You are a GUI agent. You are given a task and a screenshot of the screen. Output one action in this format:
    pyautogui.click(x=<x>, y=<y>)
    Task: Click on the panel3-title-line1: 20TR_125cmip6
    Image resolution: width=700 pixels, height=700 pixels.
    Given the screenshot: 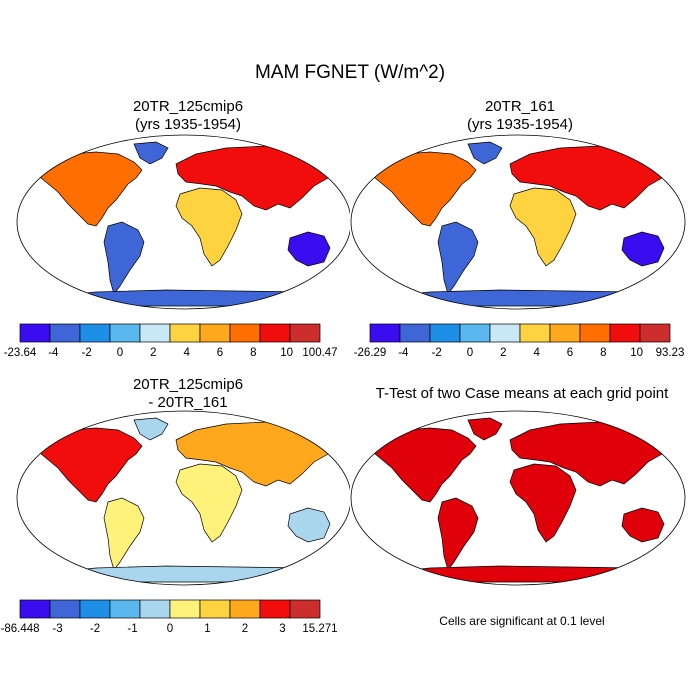 What is the action you would take?
    pyautogui.click(x=188, y=384)
    